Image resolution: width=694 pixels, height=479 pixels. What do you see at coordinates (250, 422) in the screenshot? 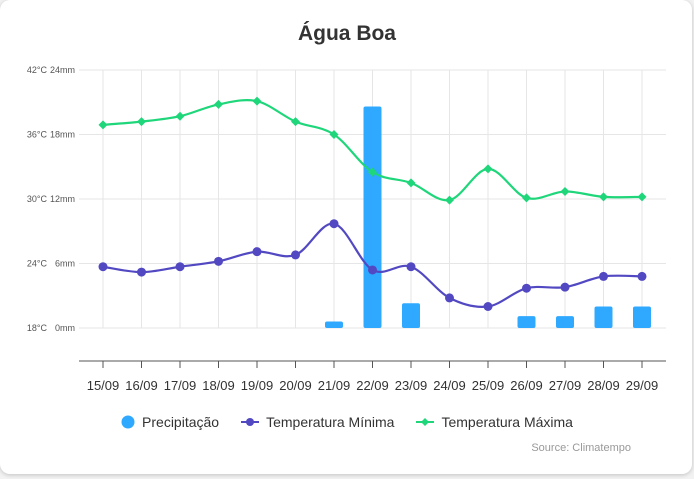
I see `line-circle-icon` at bounding box center [250, 422].